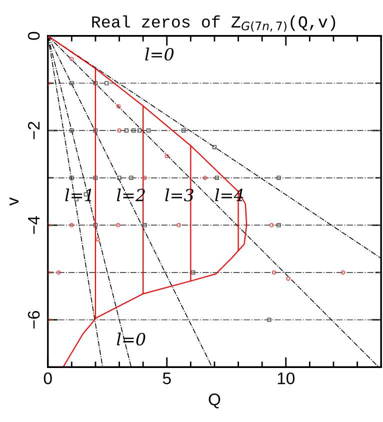 The image size is (383, 422). What do you see at coordinates (34, 36) in the screenshot?
I see `y-tick-label: 0` at bounding box center [34, 36].